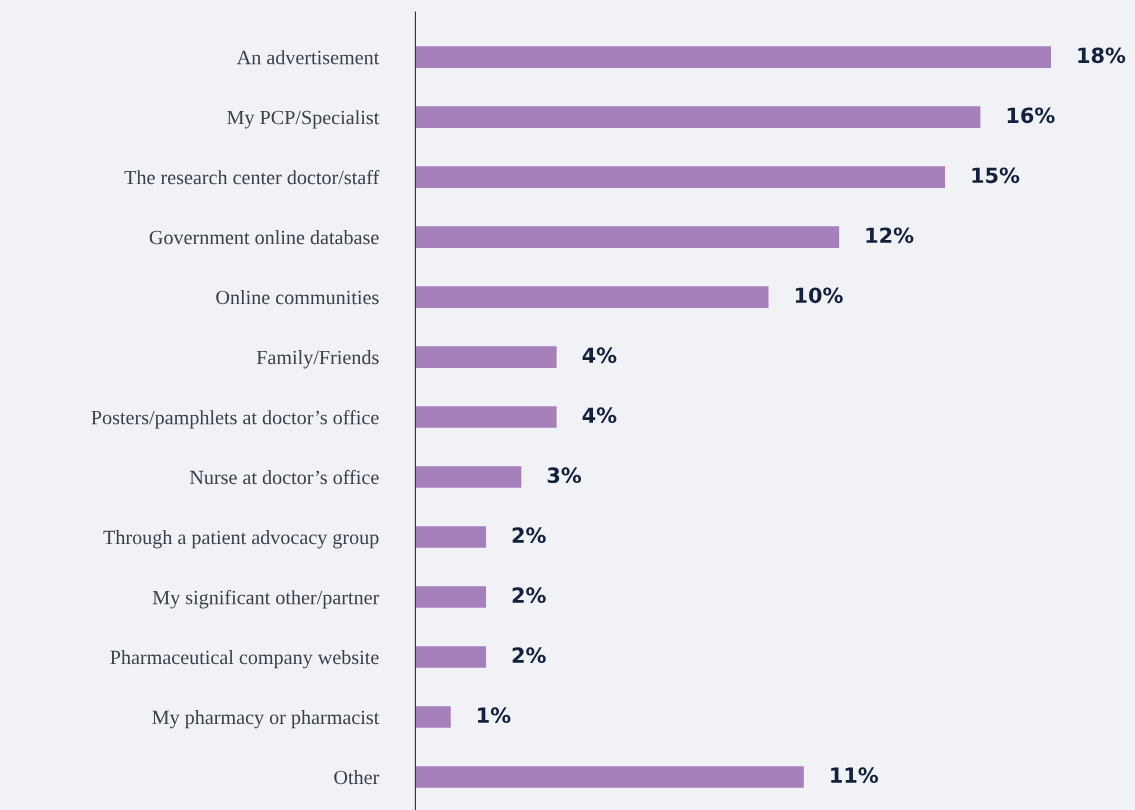 The image size is (1135, 810). I want to click on y-tick-label: The research center doctor/staff, so click(252, 177).